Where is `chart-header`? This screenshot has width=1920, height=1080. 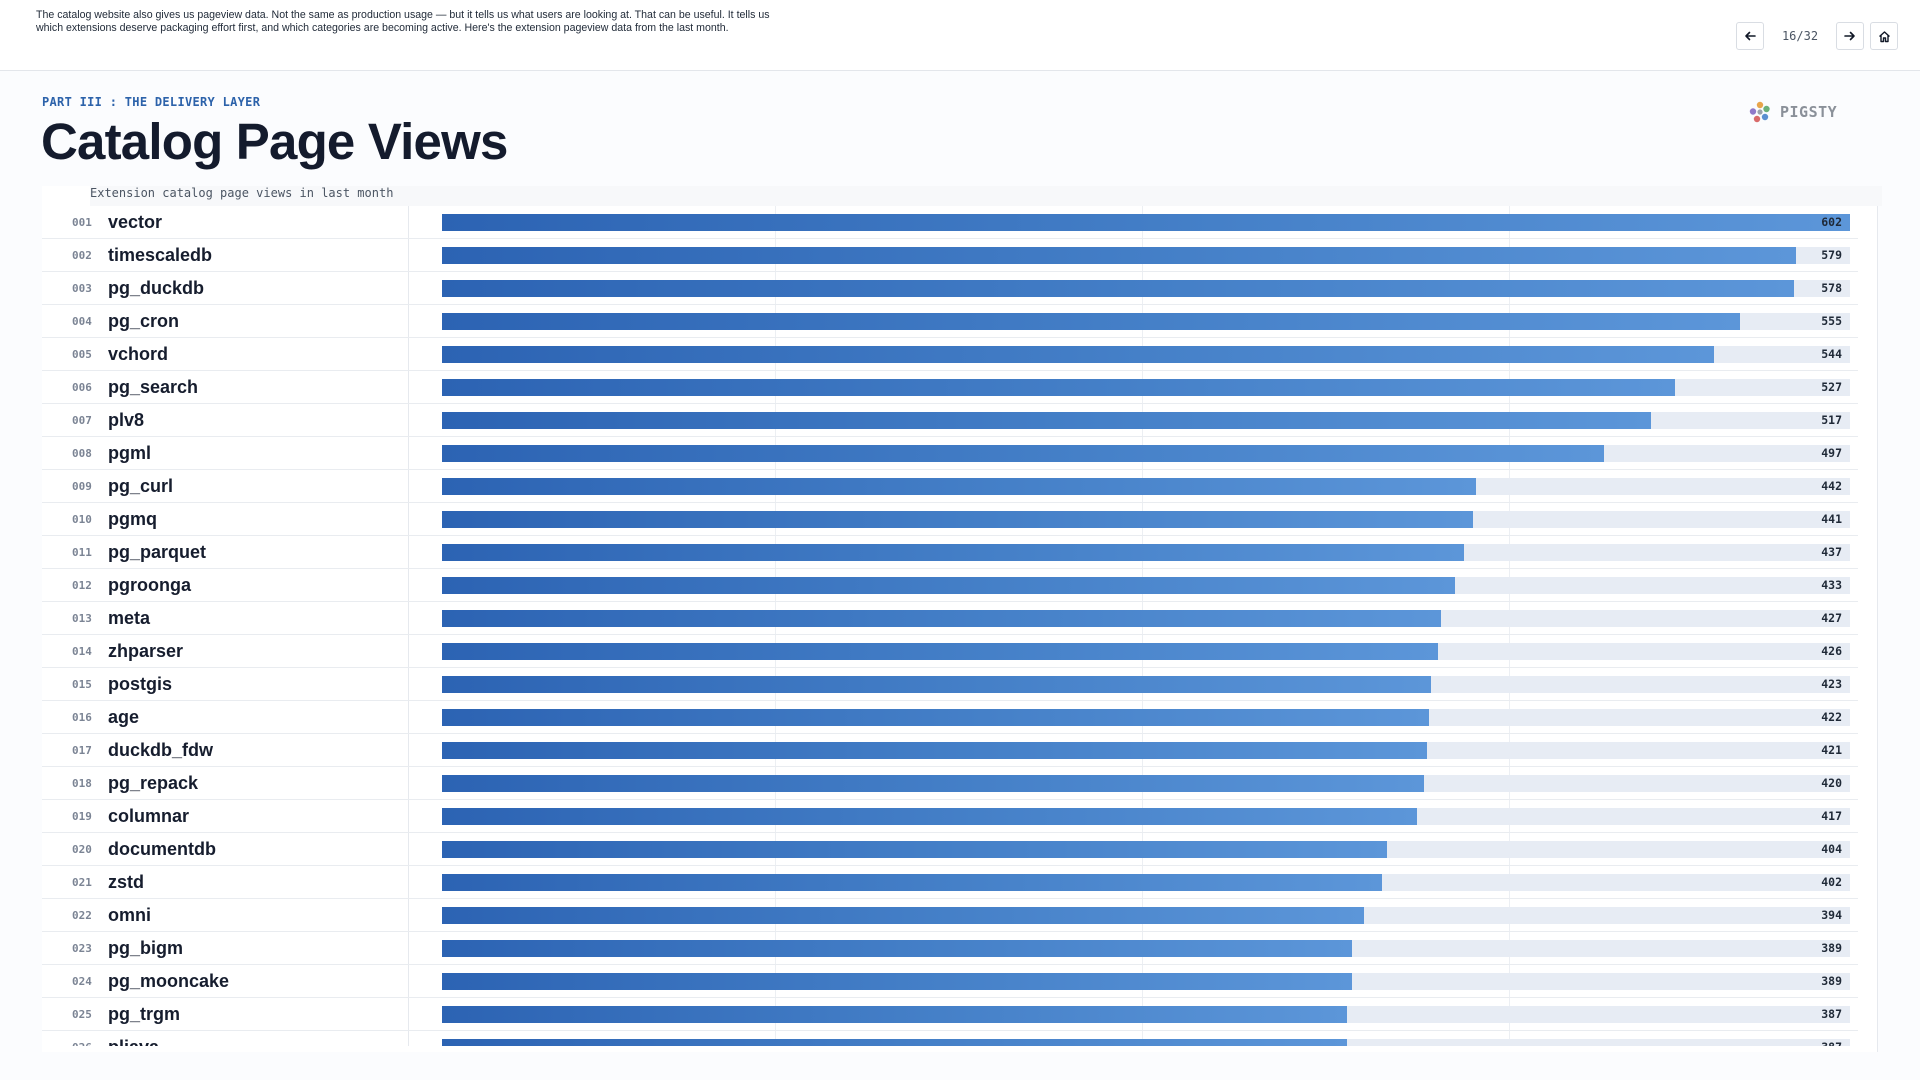
chart-header is located at coordinates (986, 196).